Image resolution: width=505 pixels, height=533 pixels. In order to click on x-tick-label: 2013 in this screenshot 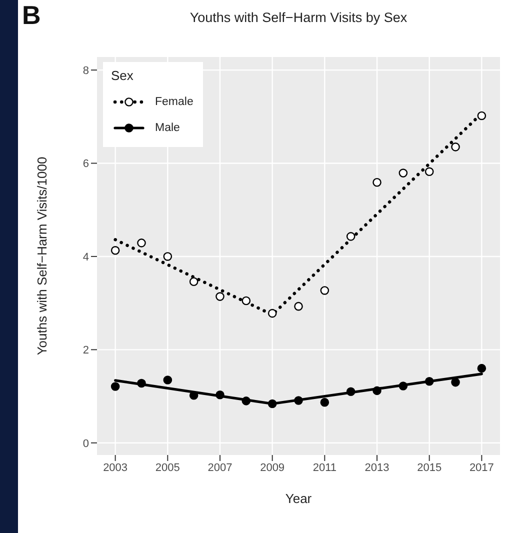, I will do `click(377, 468)`.